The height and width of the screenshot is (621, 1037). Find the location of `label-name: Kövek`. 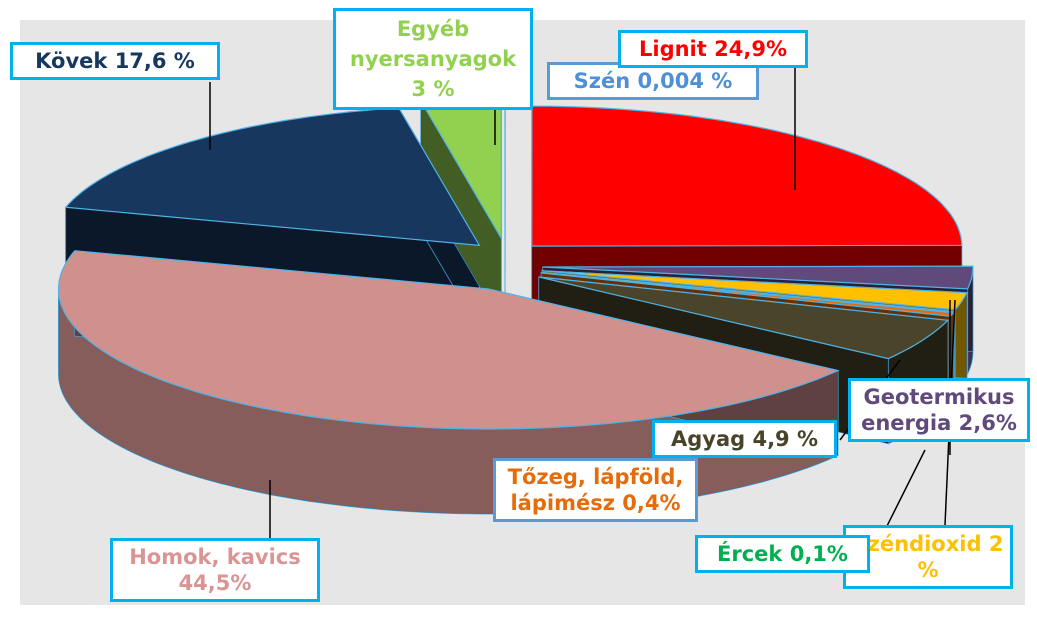

label-name: Kövek is located at coordinates (71, 61).